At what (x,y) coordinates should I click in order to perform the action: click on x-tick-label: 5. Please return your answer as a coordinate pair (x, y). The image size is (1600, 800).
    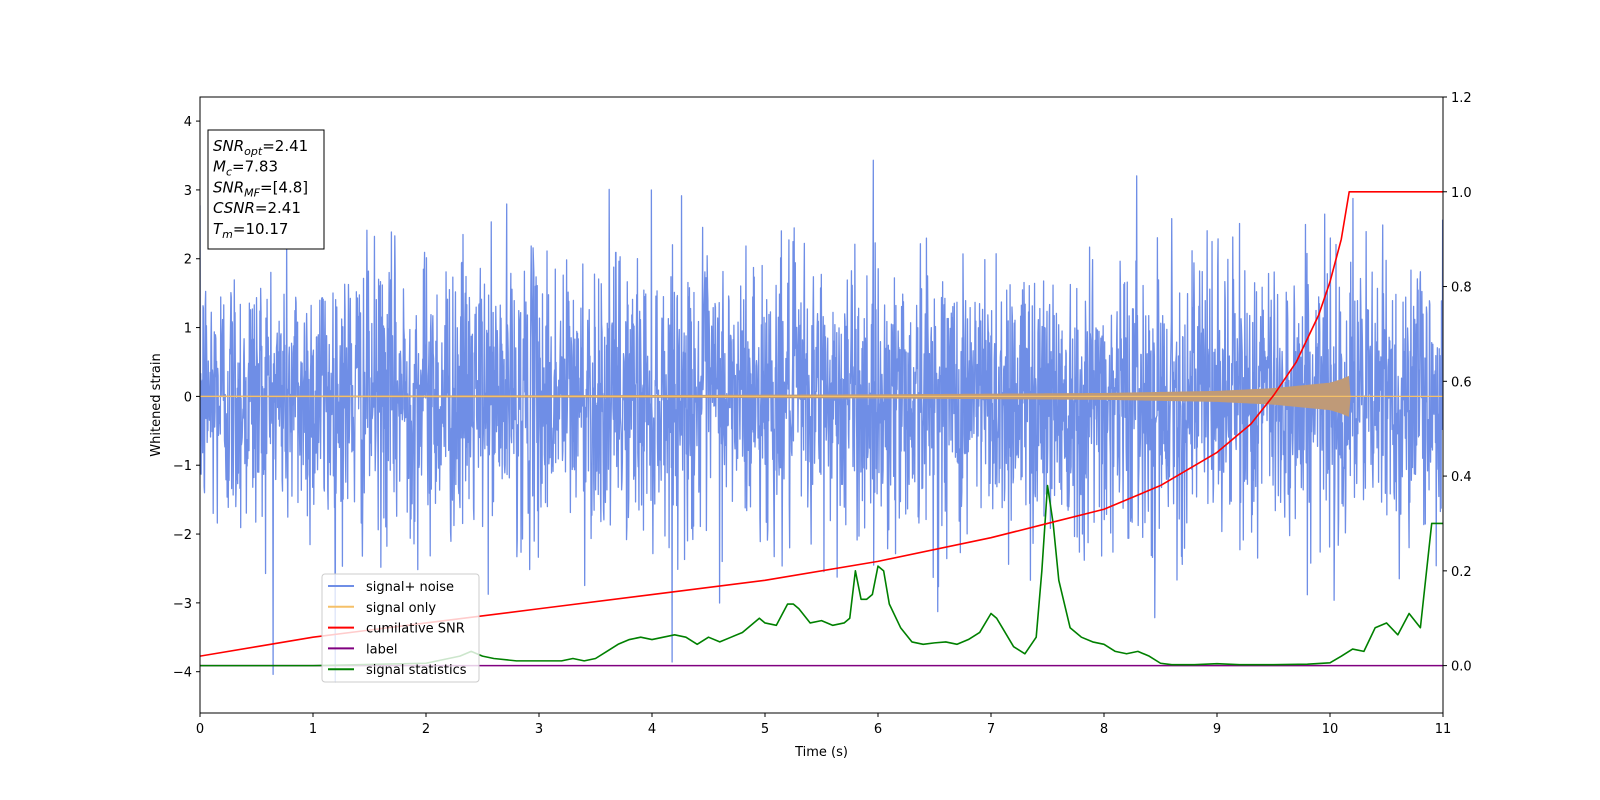
    Looking at the image, I should click on (765, 729).